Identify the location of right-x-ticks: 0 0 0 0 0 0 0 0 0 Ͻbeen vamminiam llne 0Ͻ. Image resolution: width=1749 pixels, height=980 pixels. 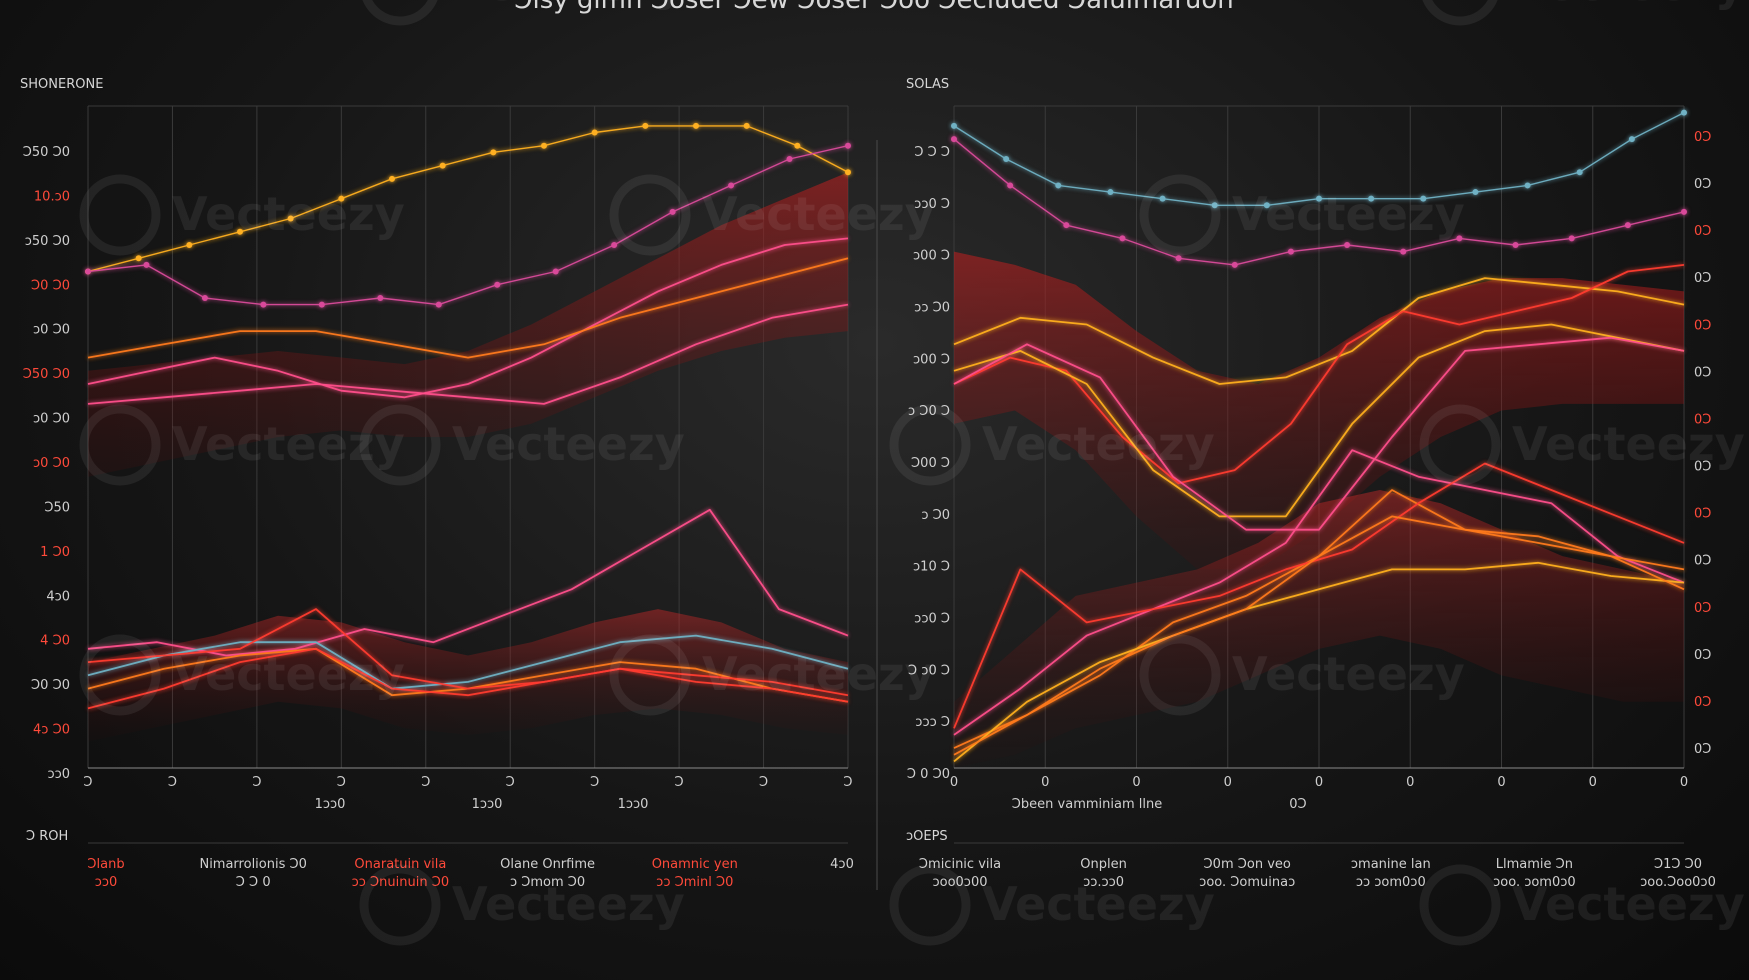
(1319, 793).